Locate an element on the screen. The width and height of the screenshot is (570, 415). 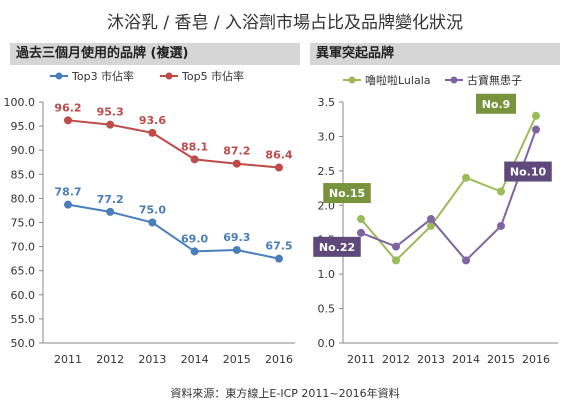
chart2-x-tick-label: 2013 is located at coordinates (431, 359).